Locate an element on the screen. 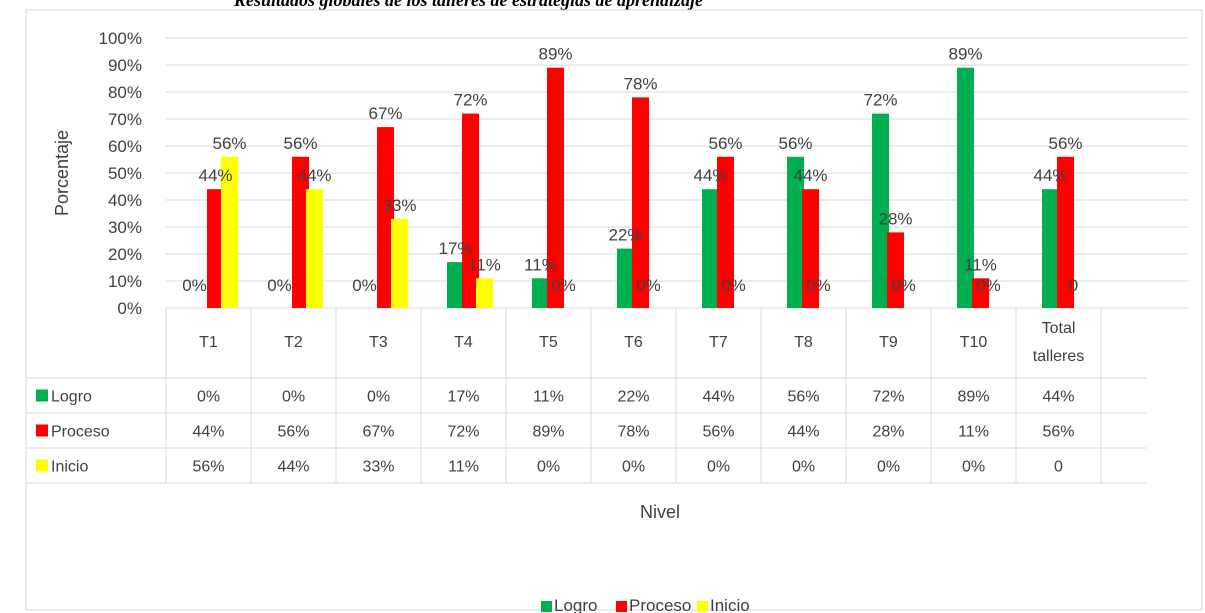 The height and width of the screenshot is (613, 1205). data-label-proceso: 78% is located at coordinates (640, 83).